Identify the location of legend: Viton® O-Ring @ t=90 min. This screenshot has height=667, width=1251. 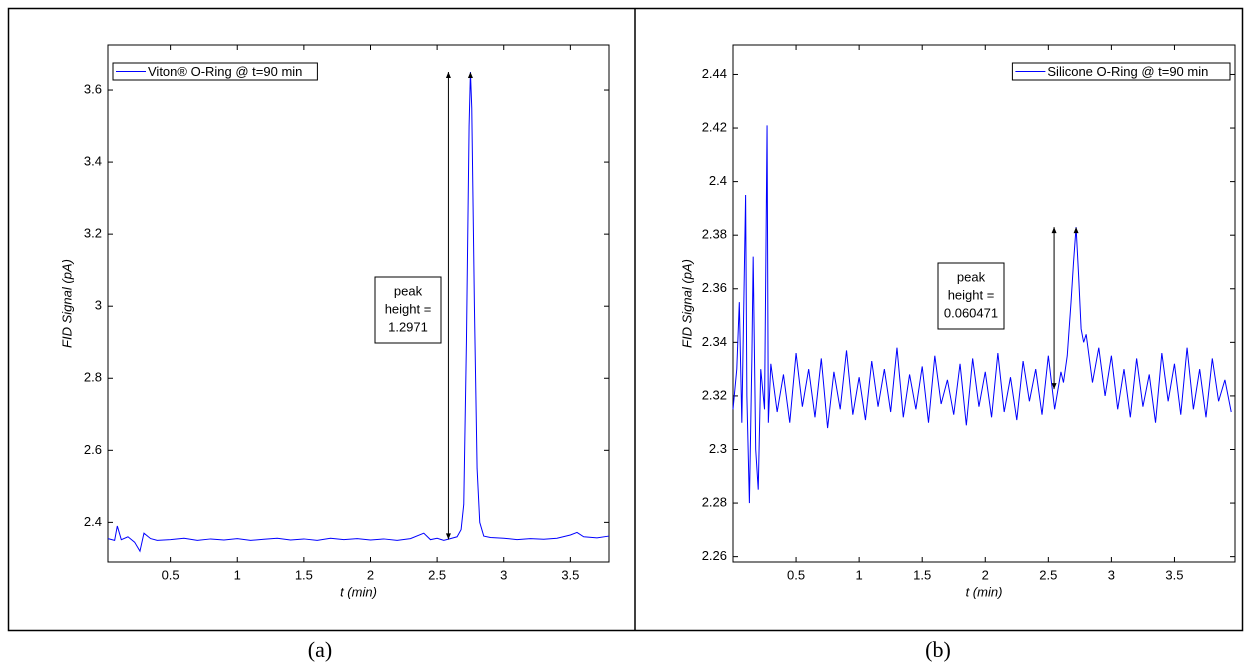
(215, 71).